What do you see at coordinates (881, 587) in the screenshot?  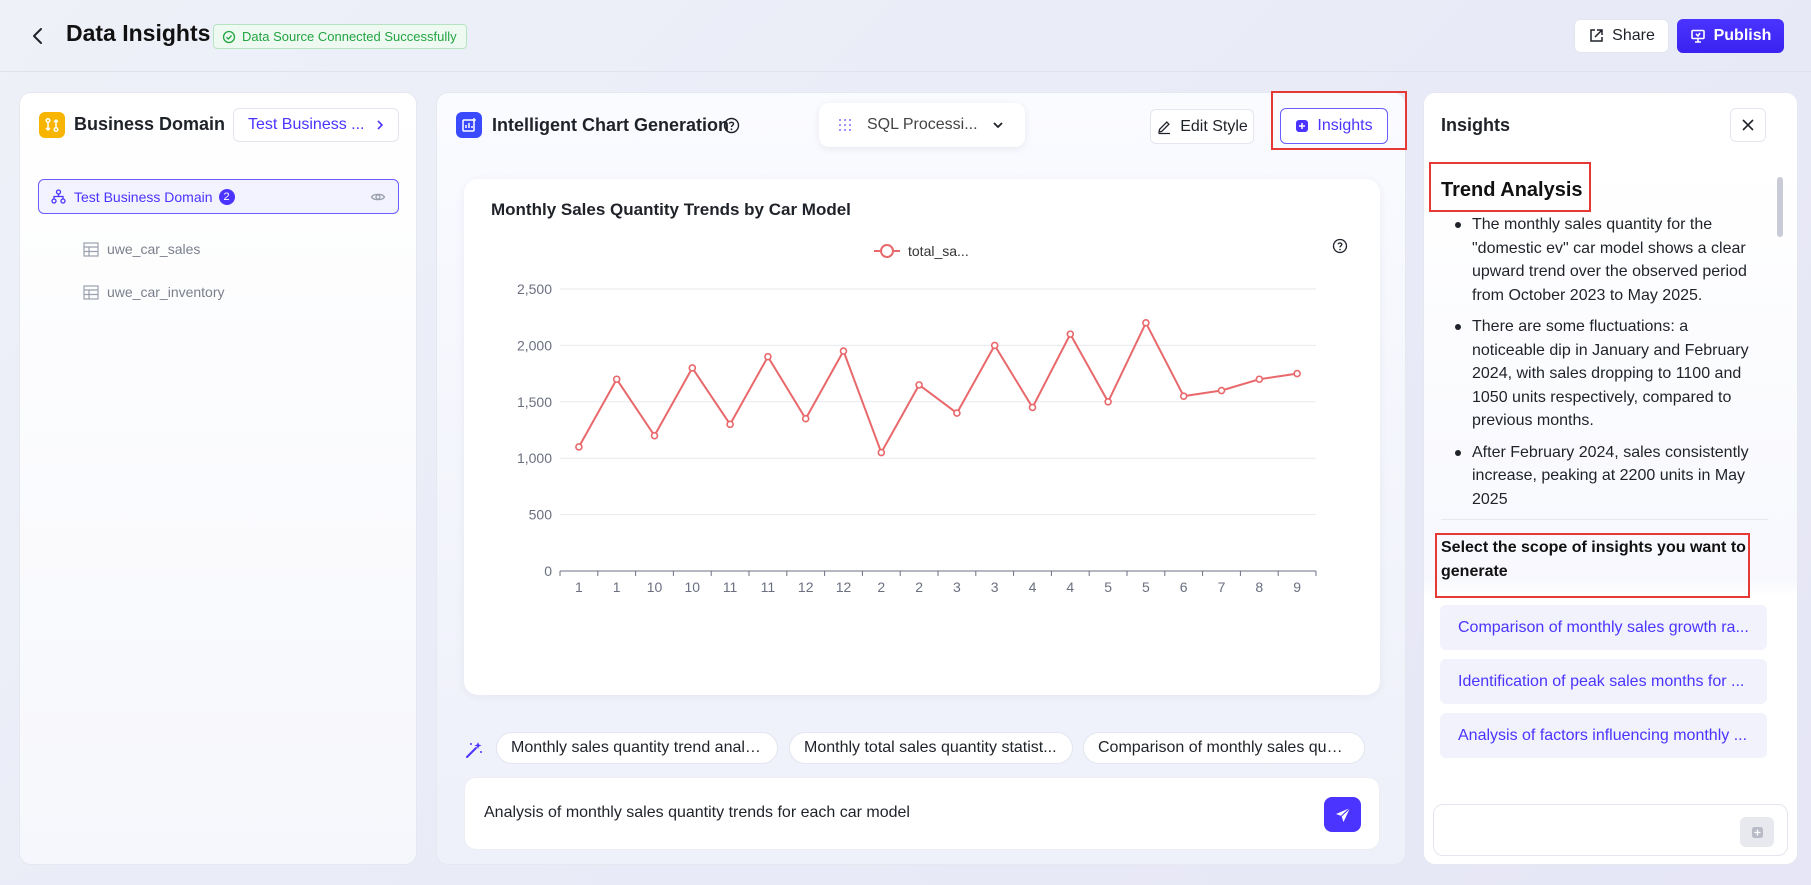 I see `x-tick-label: 2` at bounding box center [881, 587].